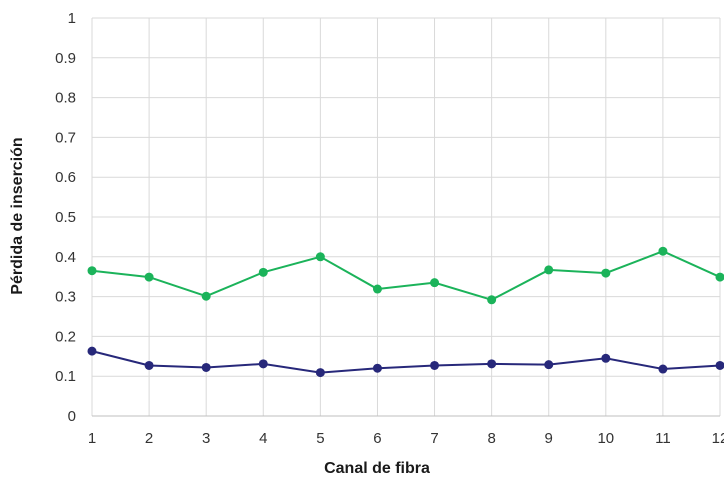  What do you see at coordinates (549, 438) in the screenshot?
I see `x-tick-label: 9` at bounding box center [549, 438].